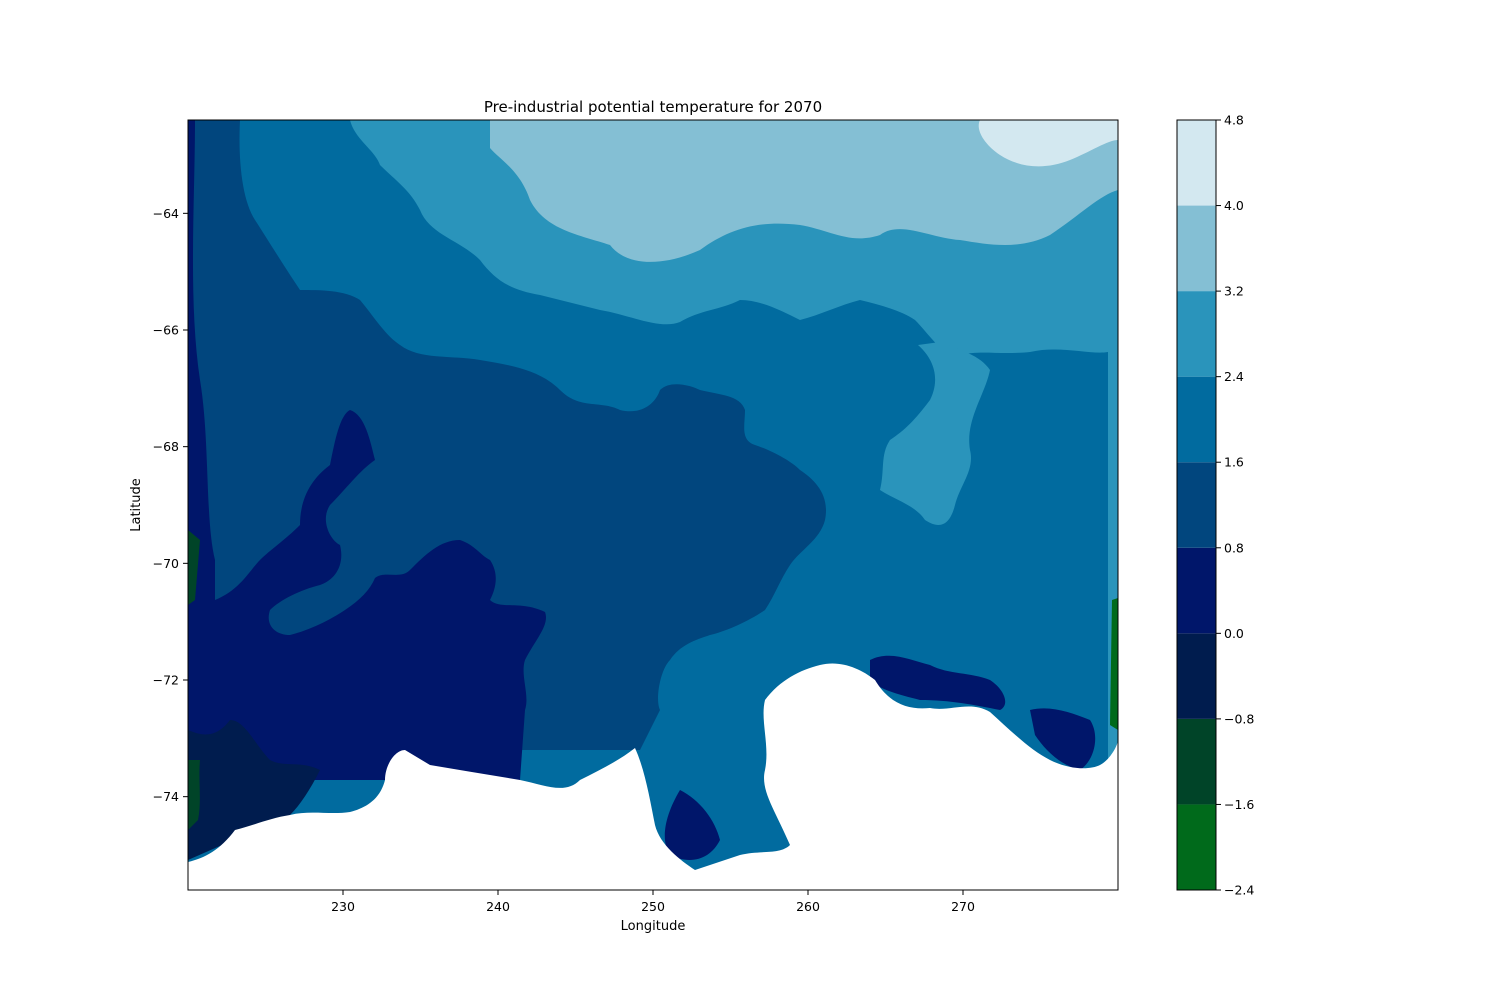 The width and height of the screenshot is (1500, 1000). I want to click on contour-band-minus0.8-0.0, so click(254, 790).